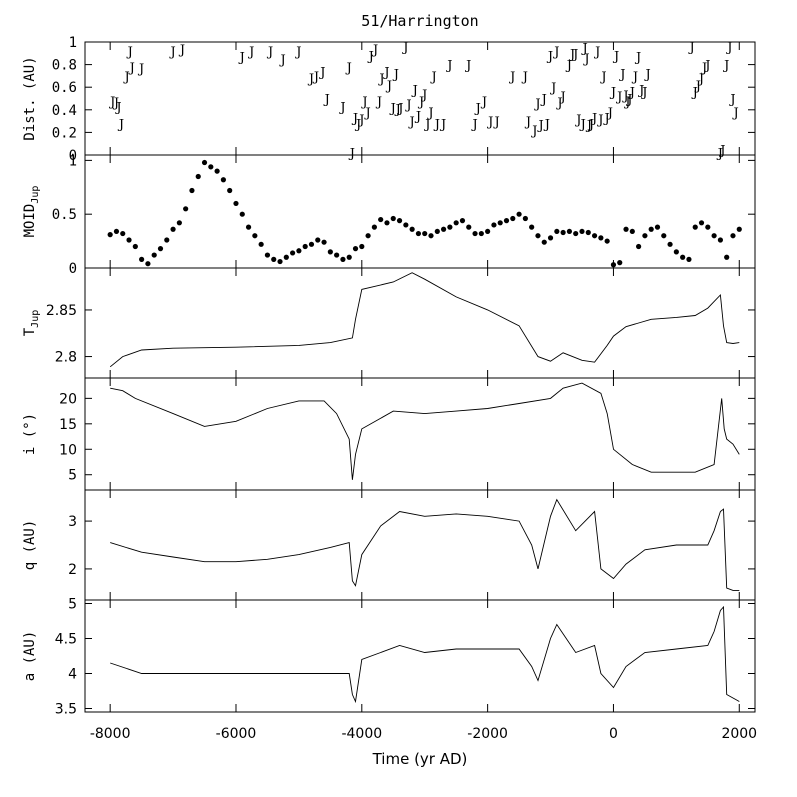 The width and height of the screenshot is (797, 797). What do you see at coordinates (64, 88) in the screenshot?
I see `y-tick-label: 0.6` at bounding box center [64, 88].